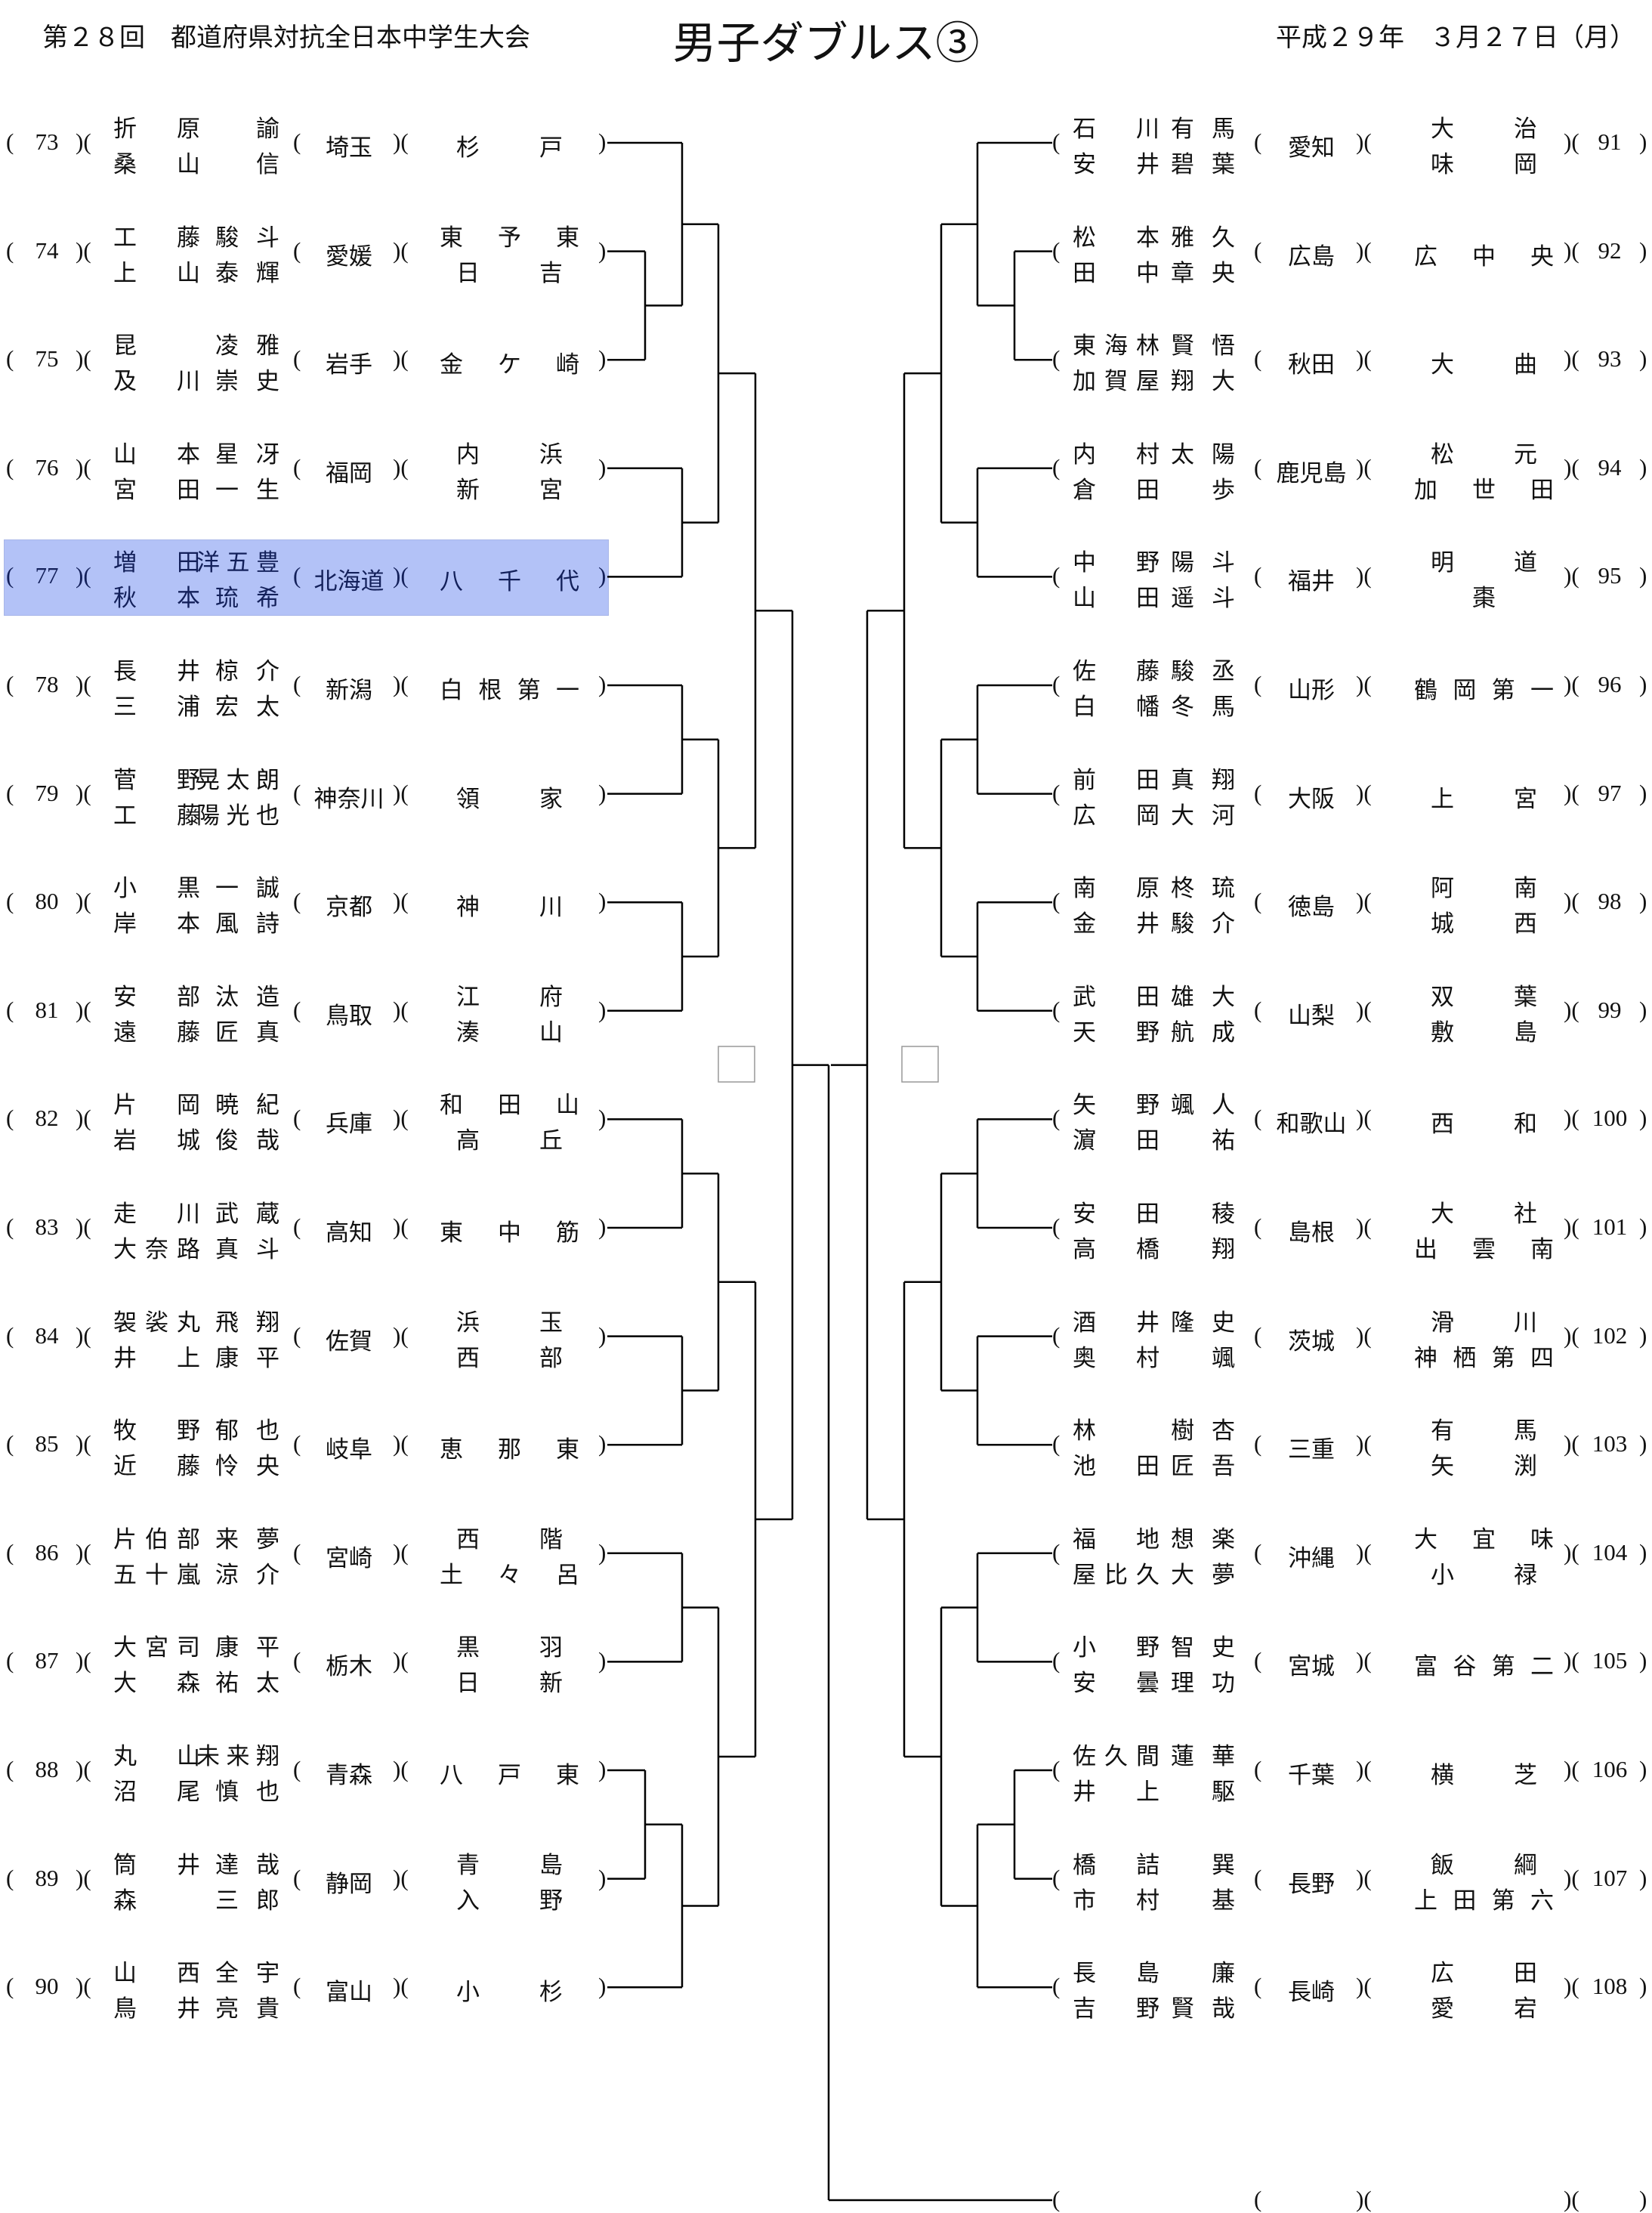 This screenshot has height=2213, width=1652. I want to click on player-family-name: 宮田, so click(156, 489).